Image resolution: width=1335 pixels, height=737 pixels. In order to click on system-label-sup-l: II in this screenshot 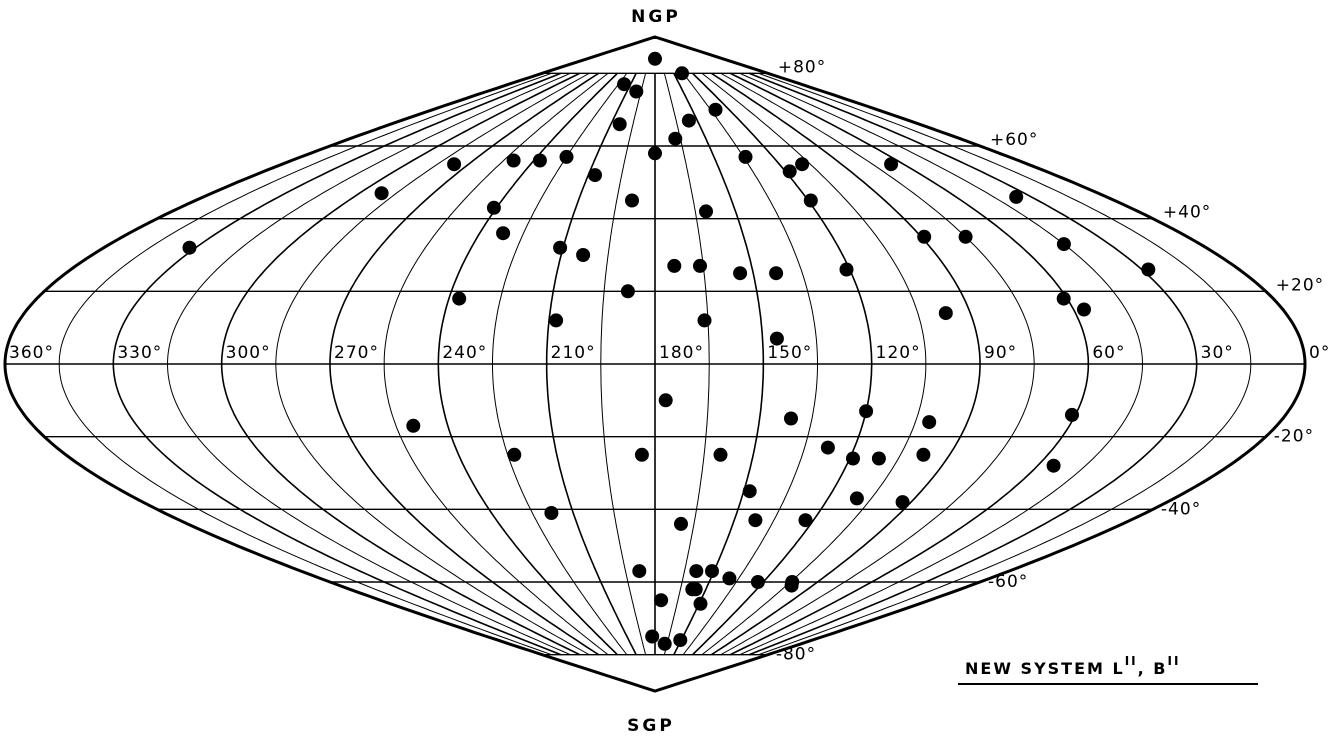, I will do `click(1131, 661)`.